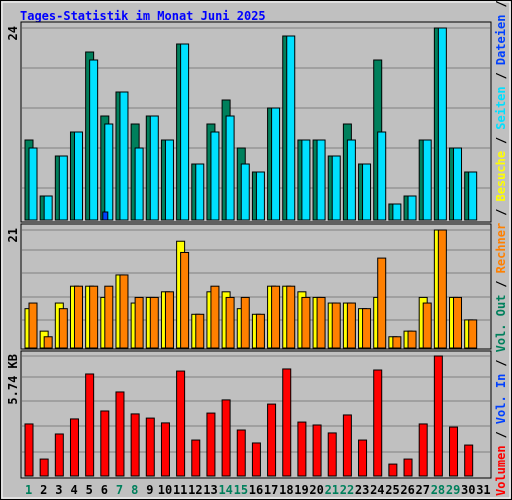  Describe the element at coordinates (501, 399) in the screenshot. I see `legend-entry: Vol. In` at that location.